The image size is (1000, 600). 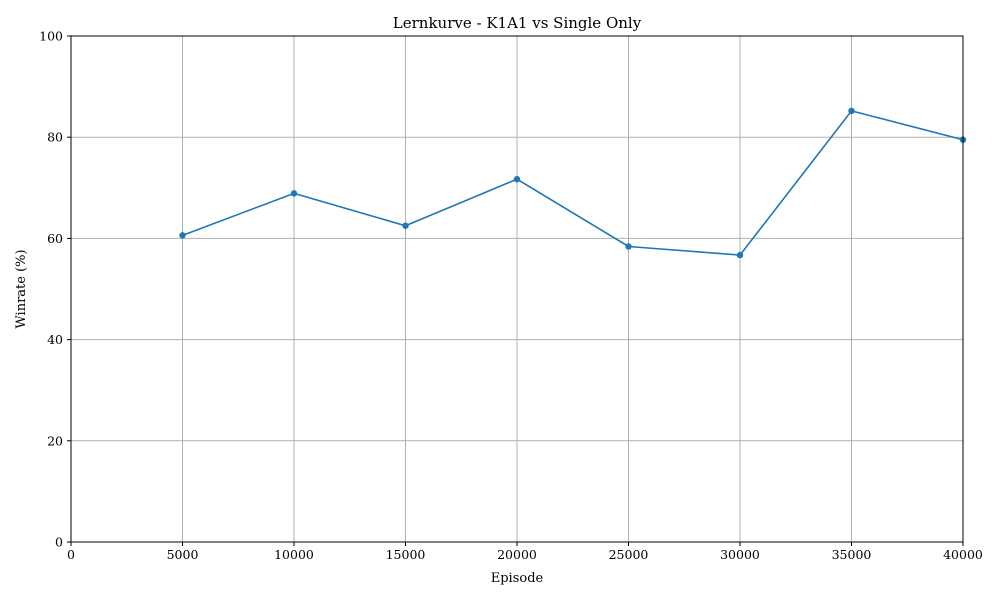 I want to click on y-tick-label: 80, so click(x=55, y=137).